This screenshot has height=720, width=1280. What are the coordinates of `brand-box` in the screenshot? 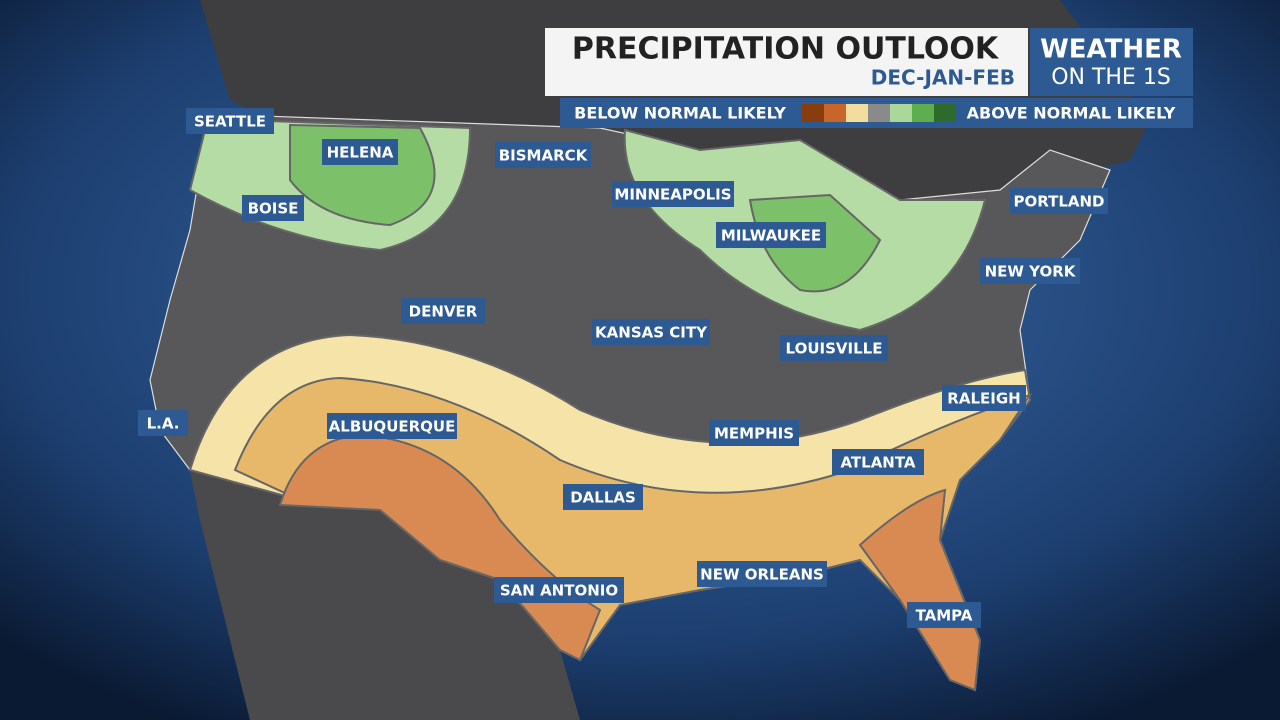 It's located at (1111, 62).